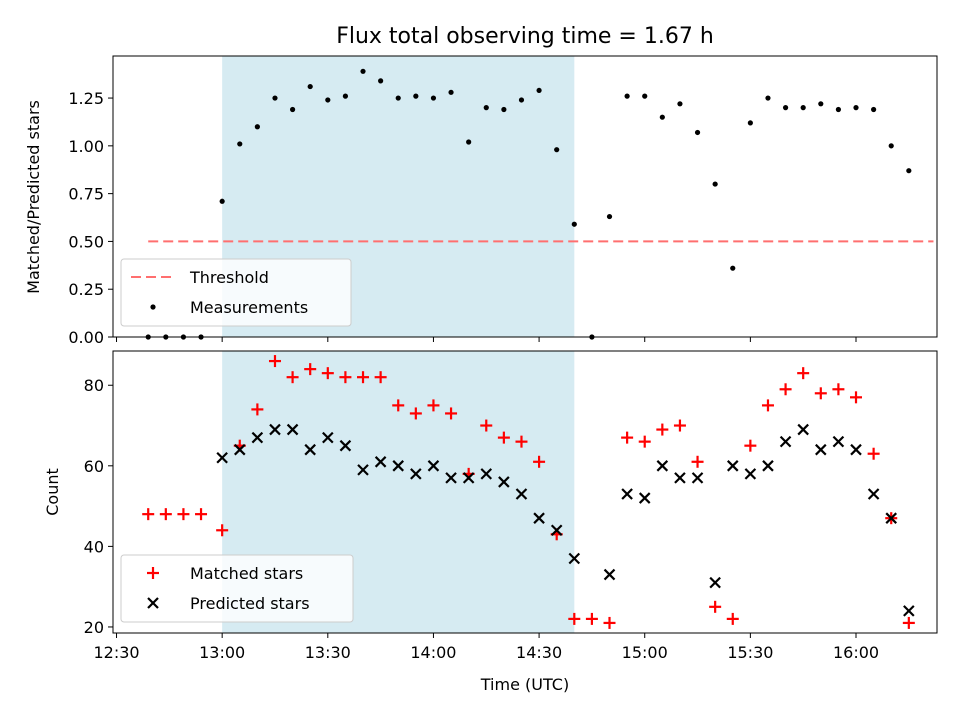 This screenshot has height=720, width=960. What do you see at coordinates (98, 506) in the screenshot?
I see `bottom-y-ticks: 20 40 60 80` at bounding box center [98, 506].